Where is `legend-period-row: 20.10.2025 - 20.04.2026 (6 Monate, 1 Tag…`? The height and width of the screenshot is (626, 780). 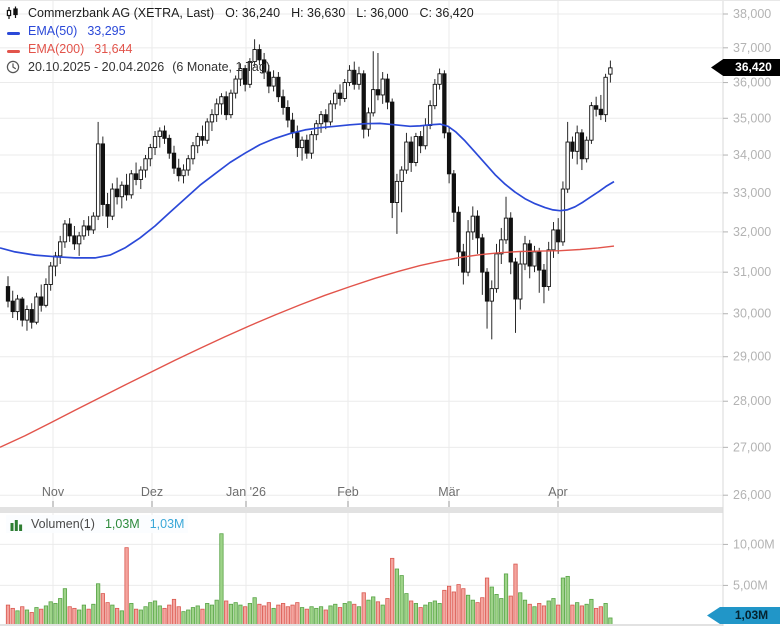
legend-period-row: 20.10.2025 - 20.04.2026 (6 Monate, 1 Tag… is located at coordinates (240, 67).